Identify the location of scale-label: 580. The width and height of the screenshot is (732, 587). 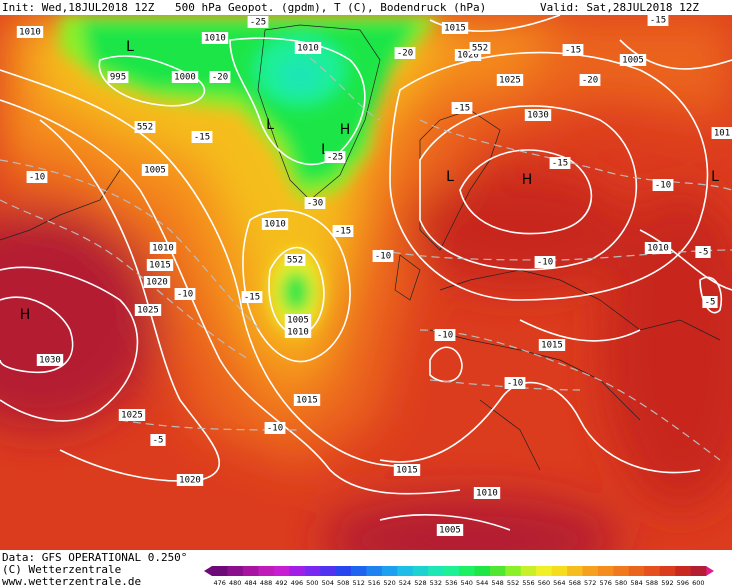
(621, 583).